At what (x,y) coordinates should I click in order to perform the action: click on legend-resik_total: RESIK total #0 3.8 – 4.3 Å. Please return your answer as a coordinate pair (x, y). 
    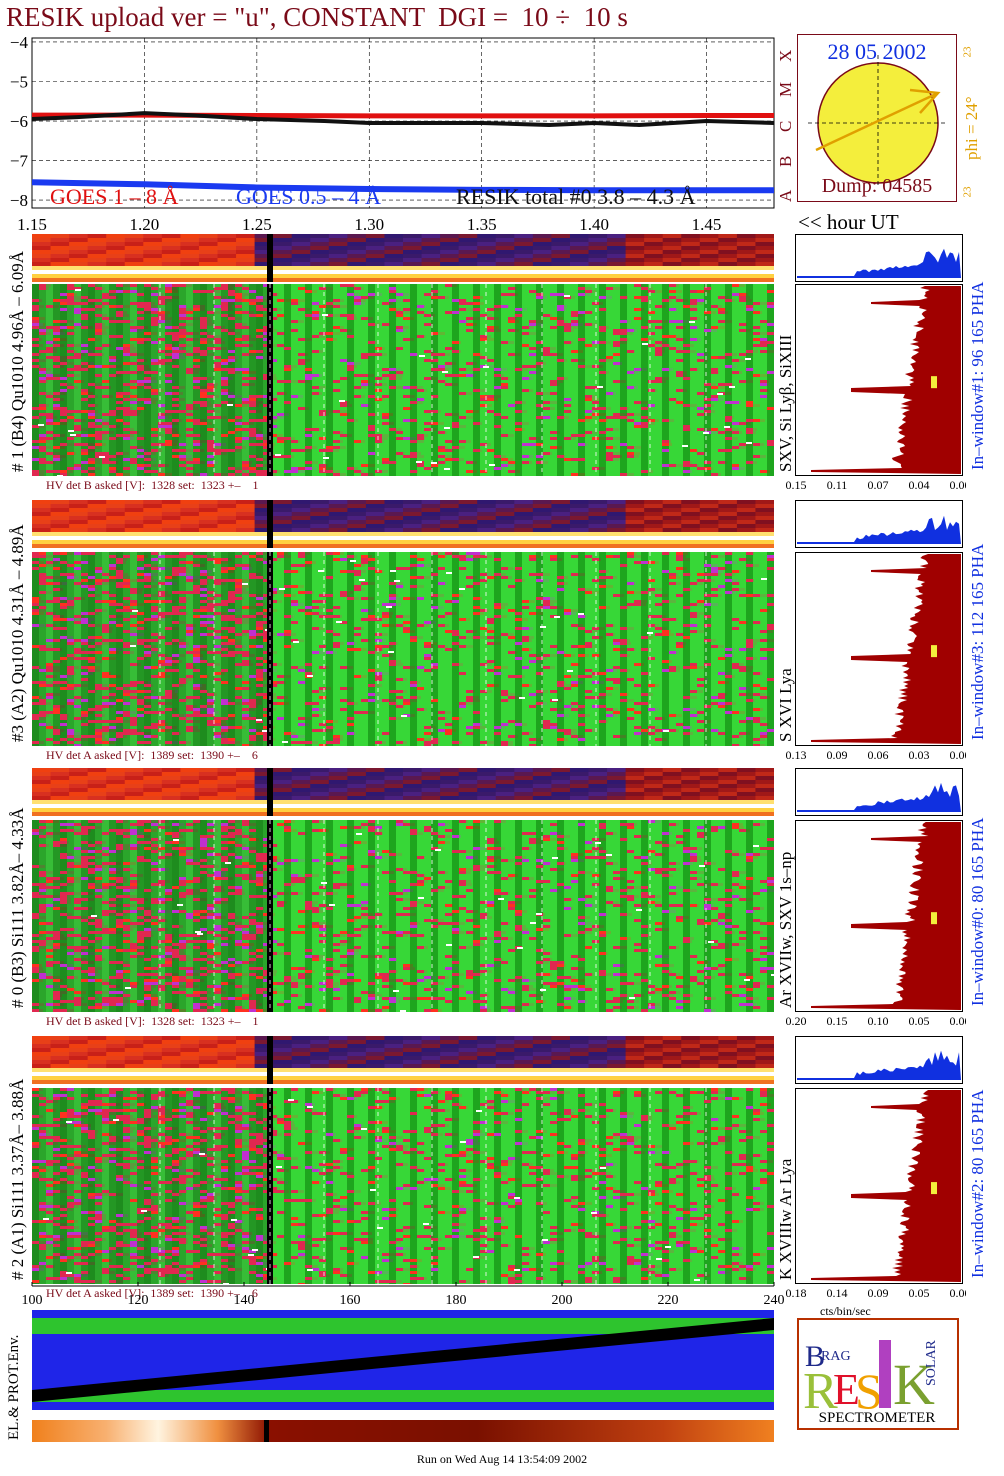
    Looking at the image, I should click on (576, 196).